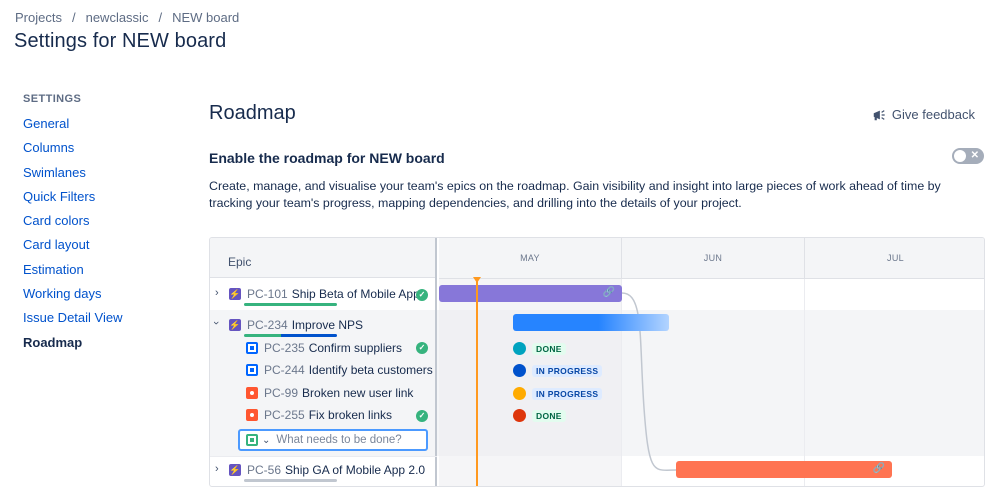 This screenshot has height=501, width=998. Describe the element at coordinates (370, 370) in the screenshot. I see `issue-summary: Identify beta customers` at that location.